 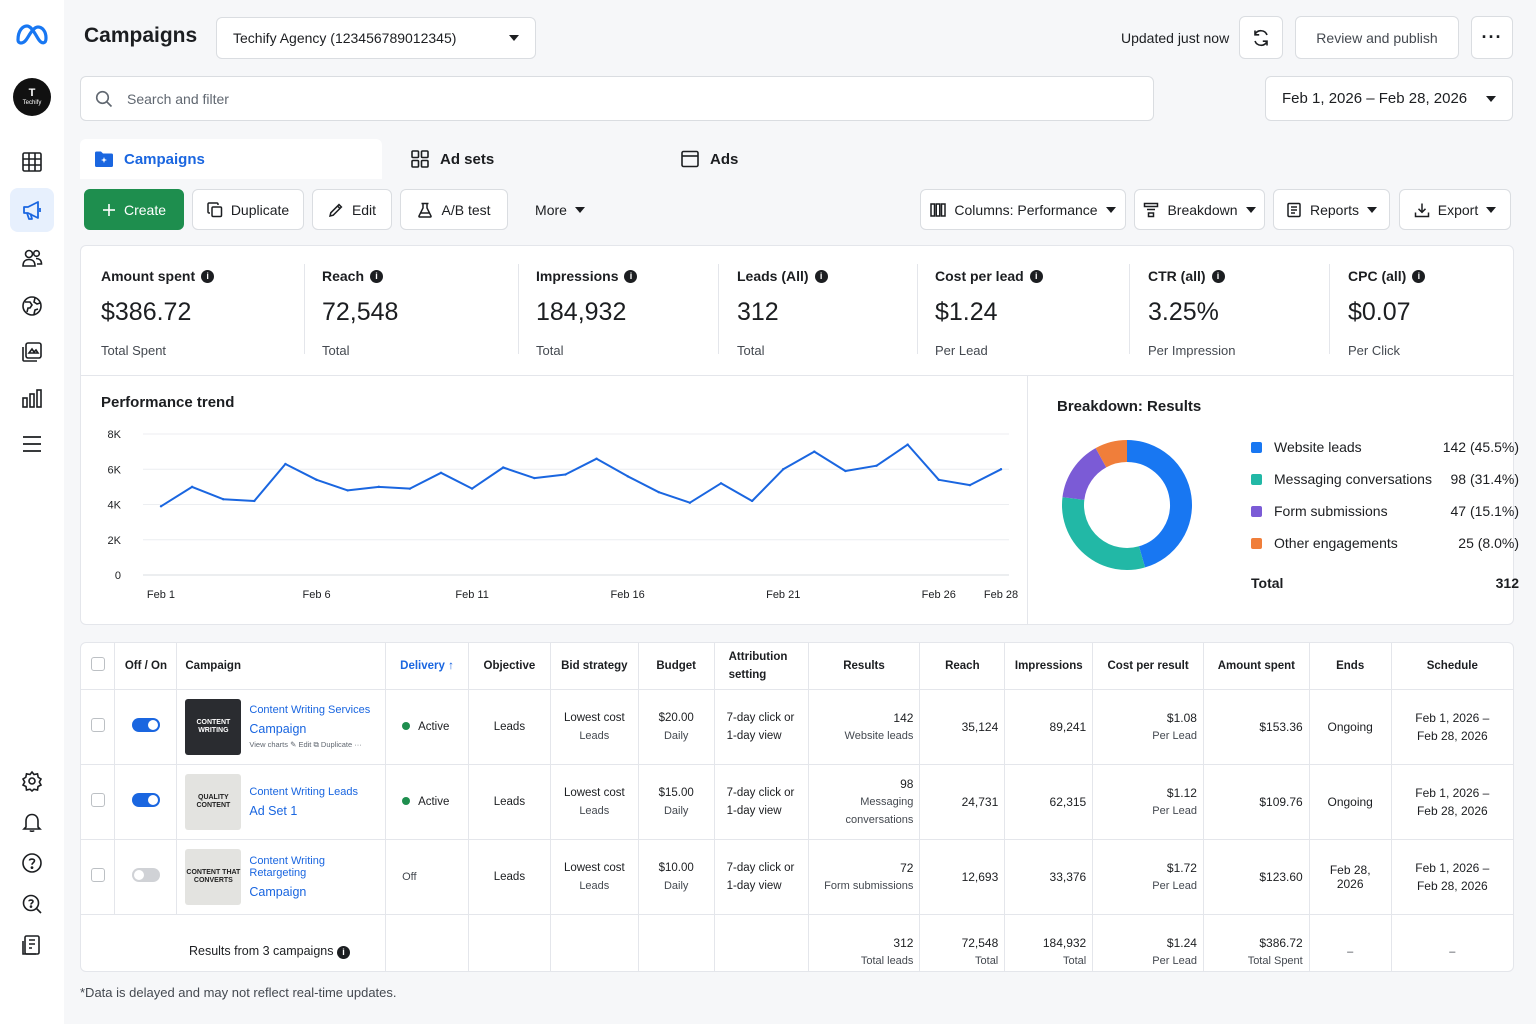 What do you see at coordinates (32, 306) in the screenshot?
I see `sidebar-item-globe` at bounding box center [32, 306].